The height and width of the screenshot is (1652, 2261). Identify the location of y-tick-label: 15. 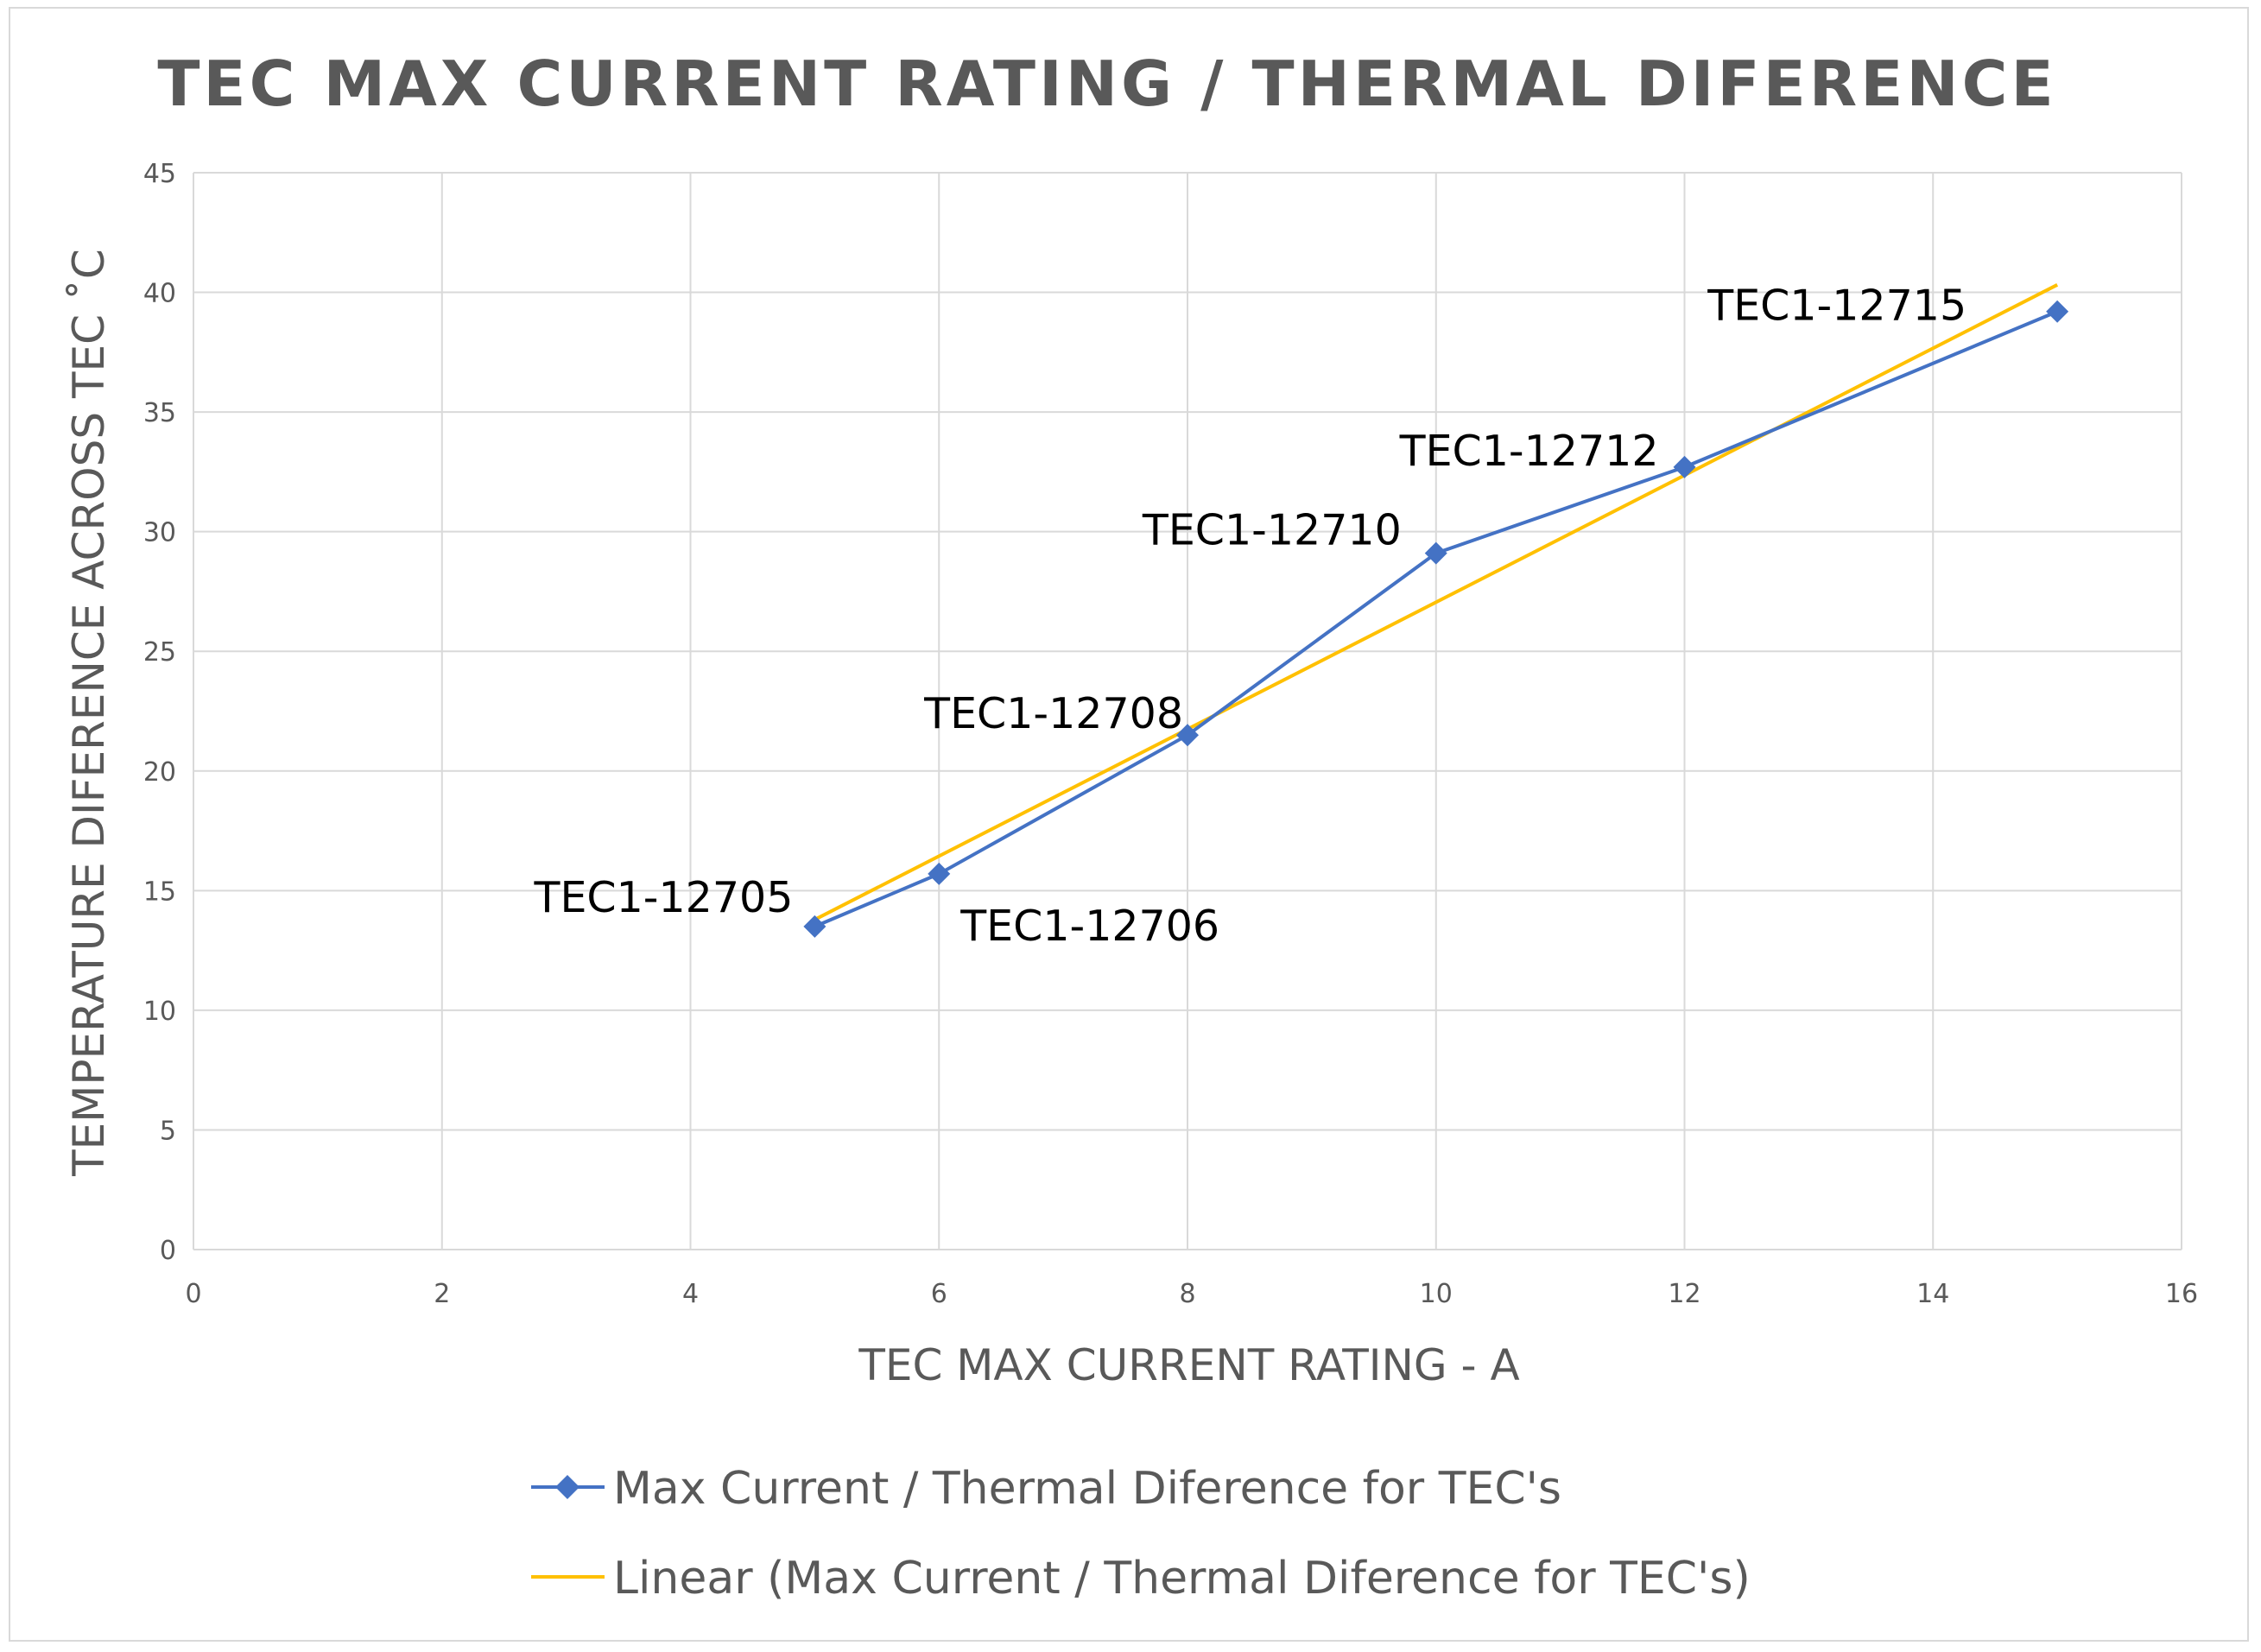
(160, 892).